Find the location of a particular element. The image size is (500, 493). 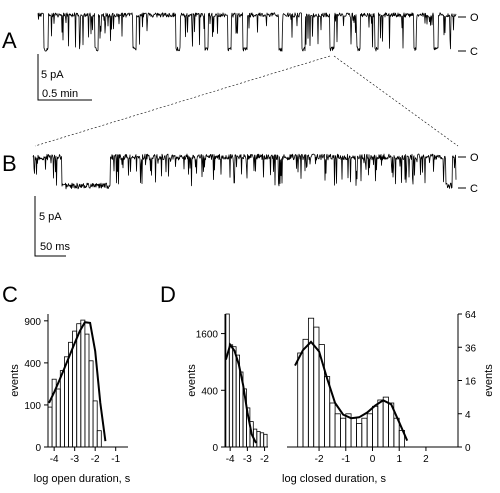

c-x-tick-label: -1 is located at coordinates (115, 459).